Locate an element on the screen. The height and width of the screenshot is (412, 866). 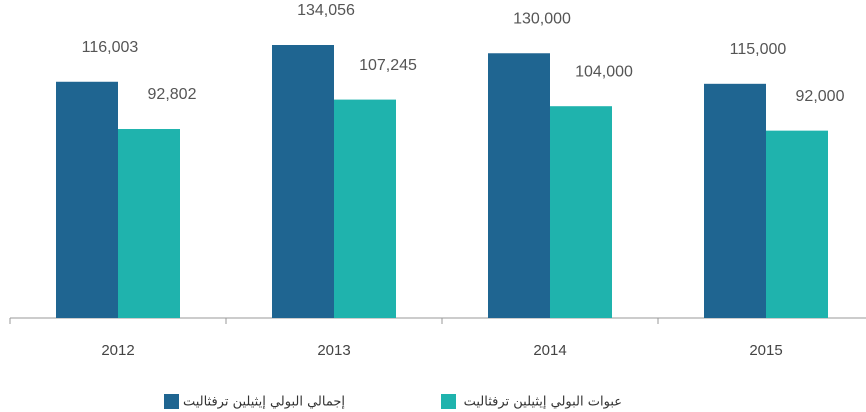
data-label: 134,056 is located at coordinates (326, 10).